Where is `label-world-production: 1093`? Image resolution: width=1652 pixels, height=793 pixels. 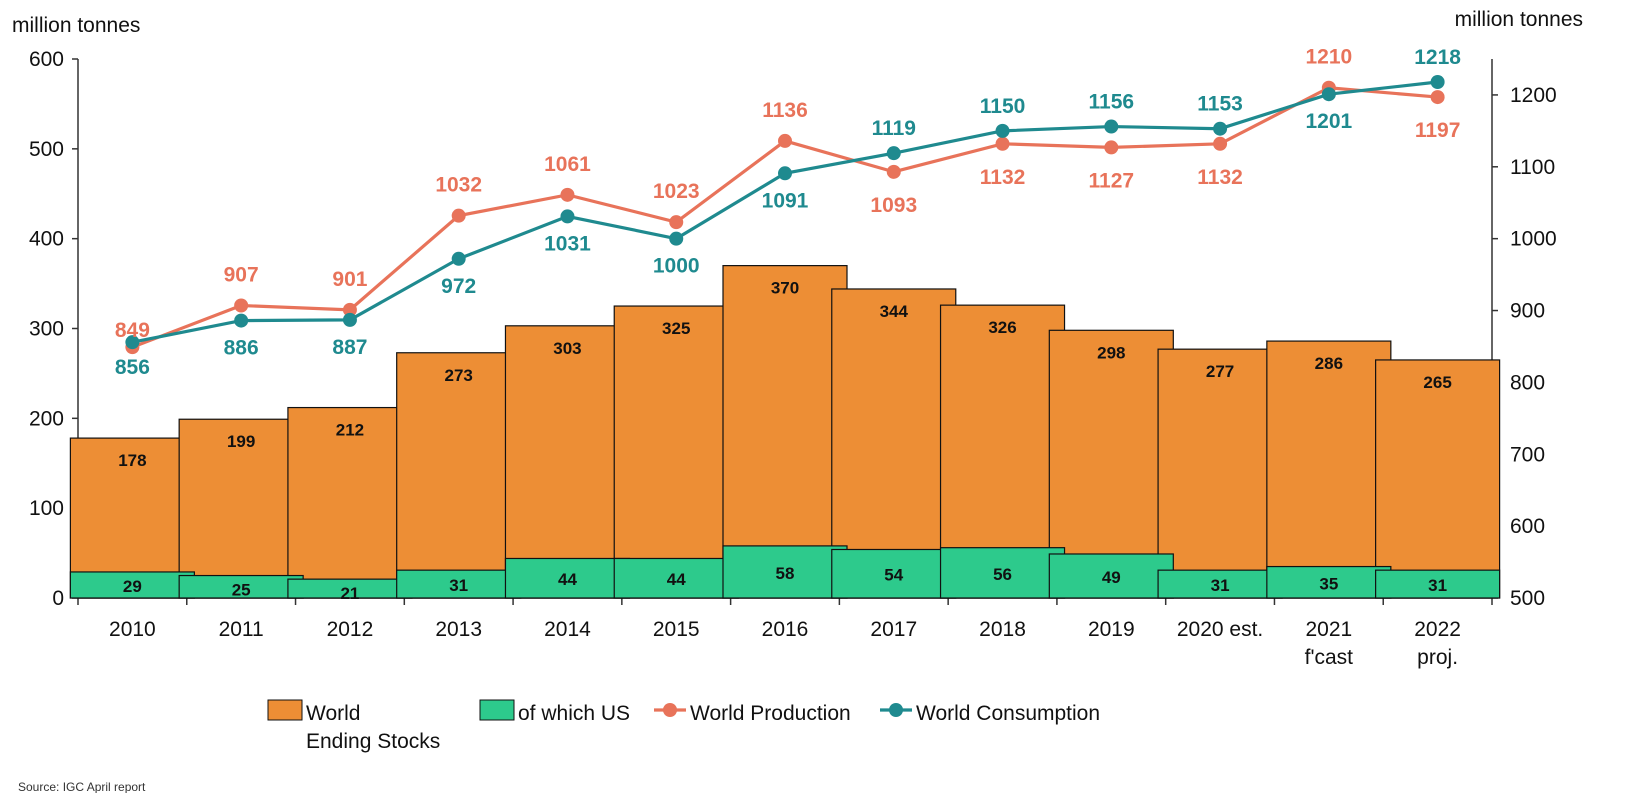 label-world-production: 1093 is located at coordinates (893, 205).